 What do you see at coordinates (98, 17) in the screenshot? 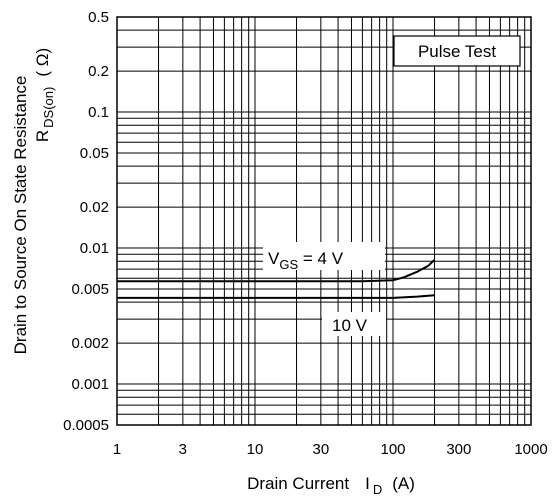
I see `y-tick-label: 0.5` at bounding box center [98, 17].